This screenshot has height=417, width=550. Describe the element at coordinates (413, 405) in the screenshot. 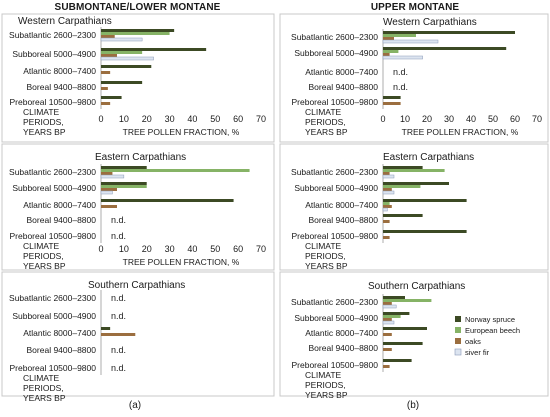

I see `right-column-label: (b)` at that location.